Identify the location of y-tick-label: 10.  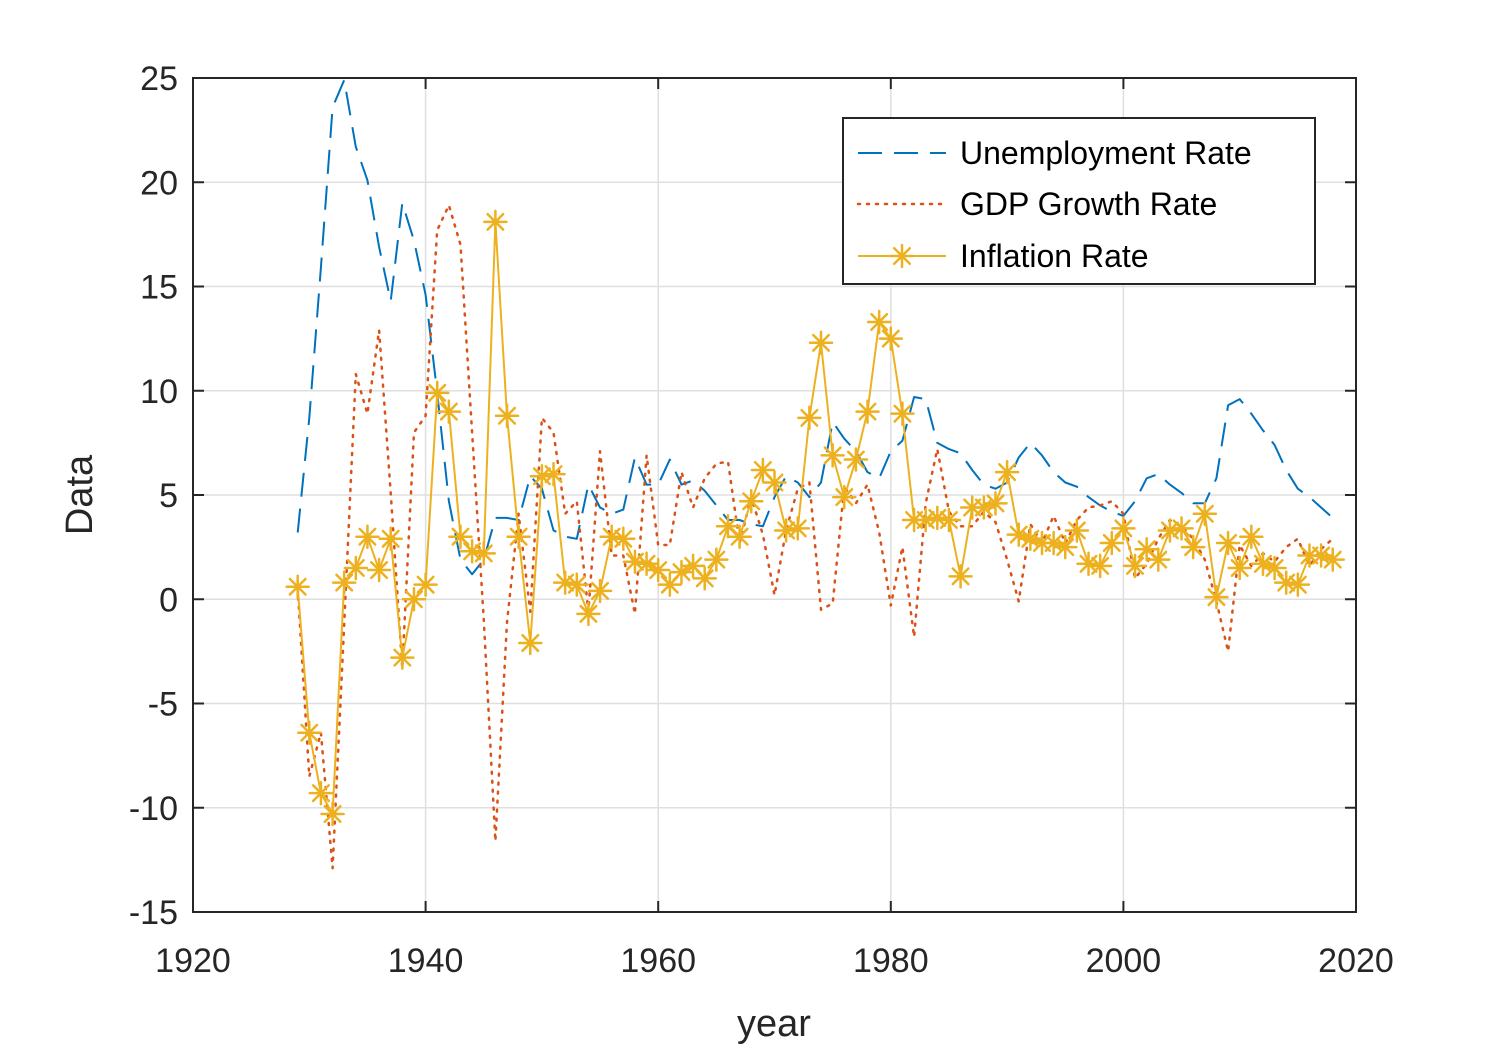
(159, 392).